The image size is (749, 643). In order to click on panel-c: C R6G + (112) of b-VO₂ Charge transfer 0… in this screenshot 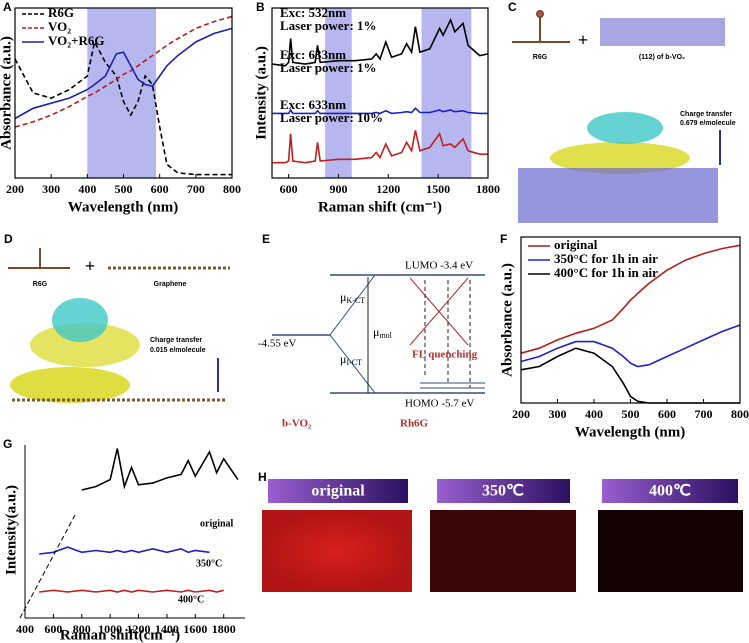, I will do `click(622, 111)`.